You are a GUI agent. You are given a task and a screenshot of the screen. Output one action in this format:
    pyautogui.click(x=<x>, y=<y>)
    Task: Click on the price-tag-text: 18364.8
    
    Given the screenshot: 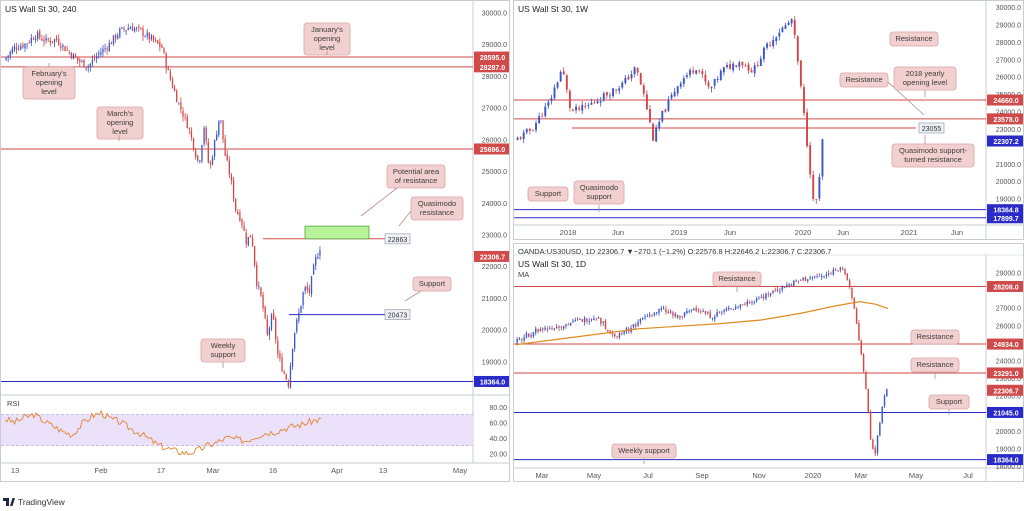 What is the action you would take?
    pyautogui.click(x=1005, y=211)
    